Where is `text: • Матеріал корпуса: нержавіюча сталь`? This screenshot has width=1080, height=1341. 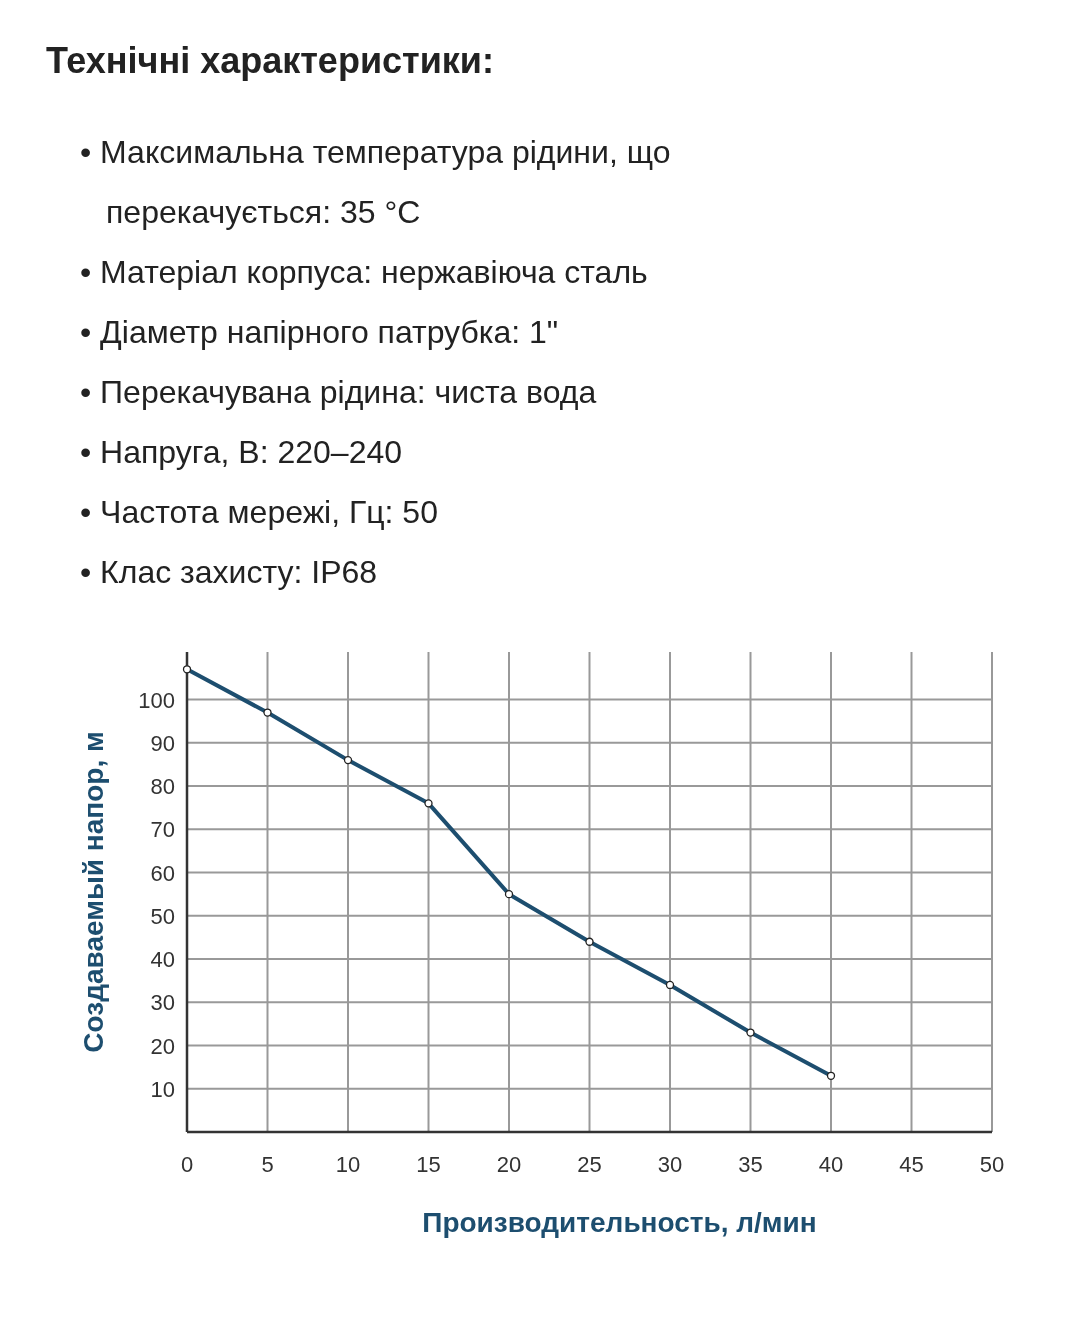
text: • Матеріал корпуса: нержавіюча сталь is located at coordinates (364, 272).